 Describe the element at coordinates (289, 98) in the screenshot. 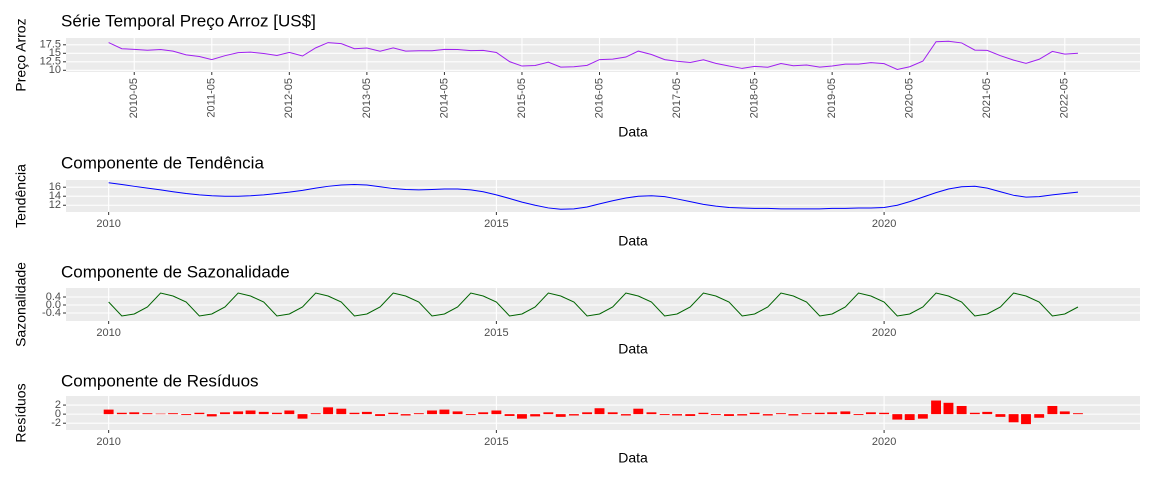

I see `x-tick-label: 2012-05` at that location.